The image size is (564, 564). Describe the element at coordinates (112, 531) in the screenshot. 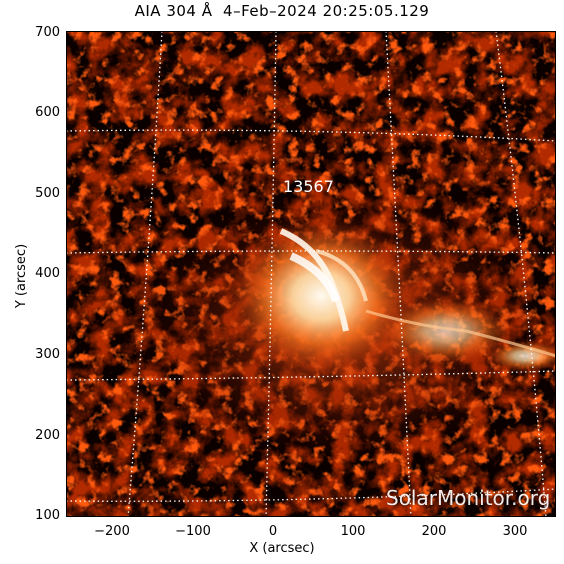

I see `x-tick-label: −200` at that location.